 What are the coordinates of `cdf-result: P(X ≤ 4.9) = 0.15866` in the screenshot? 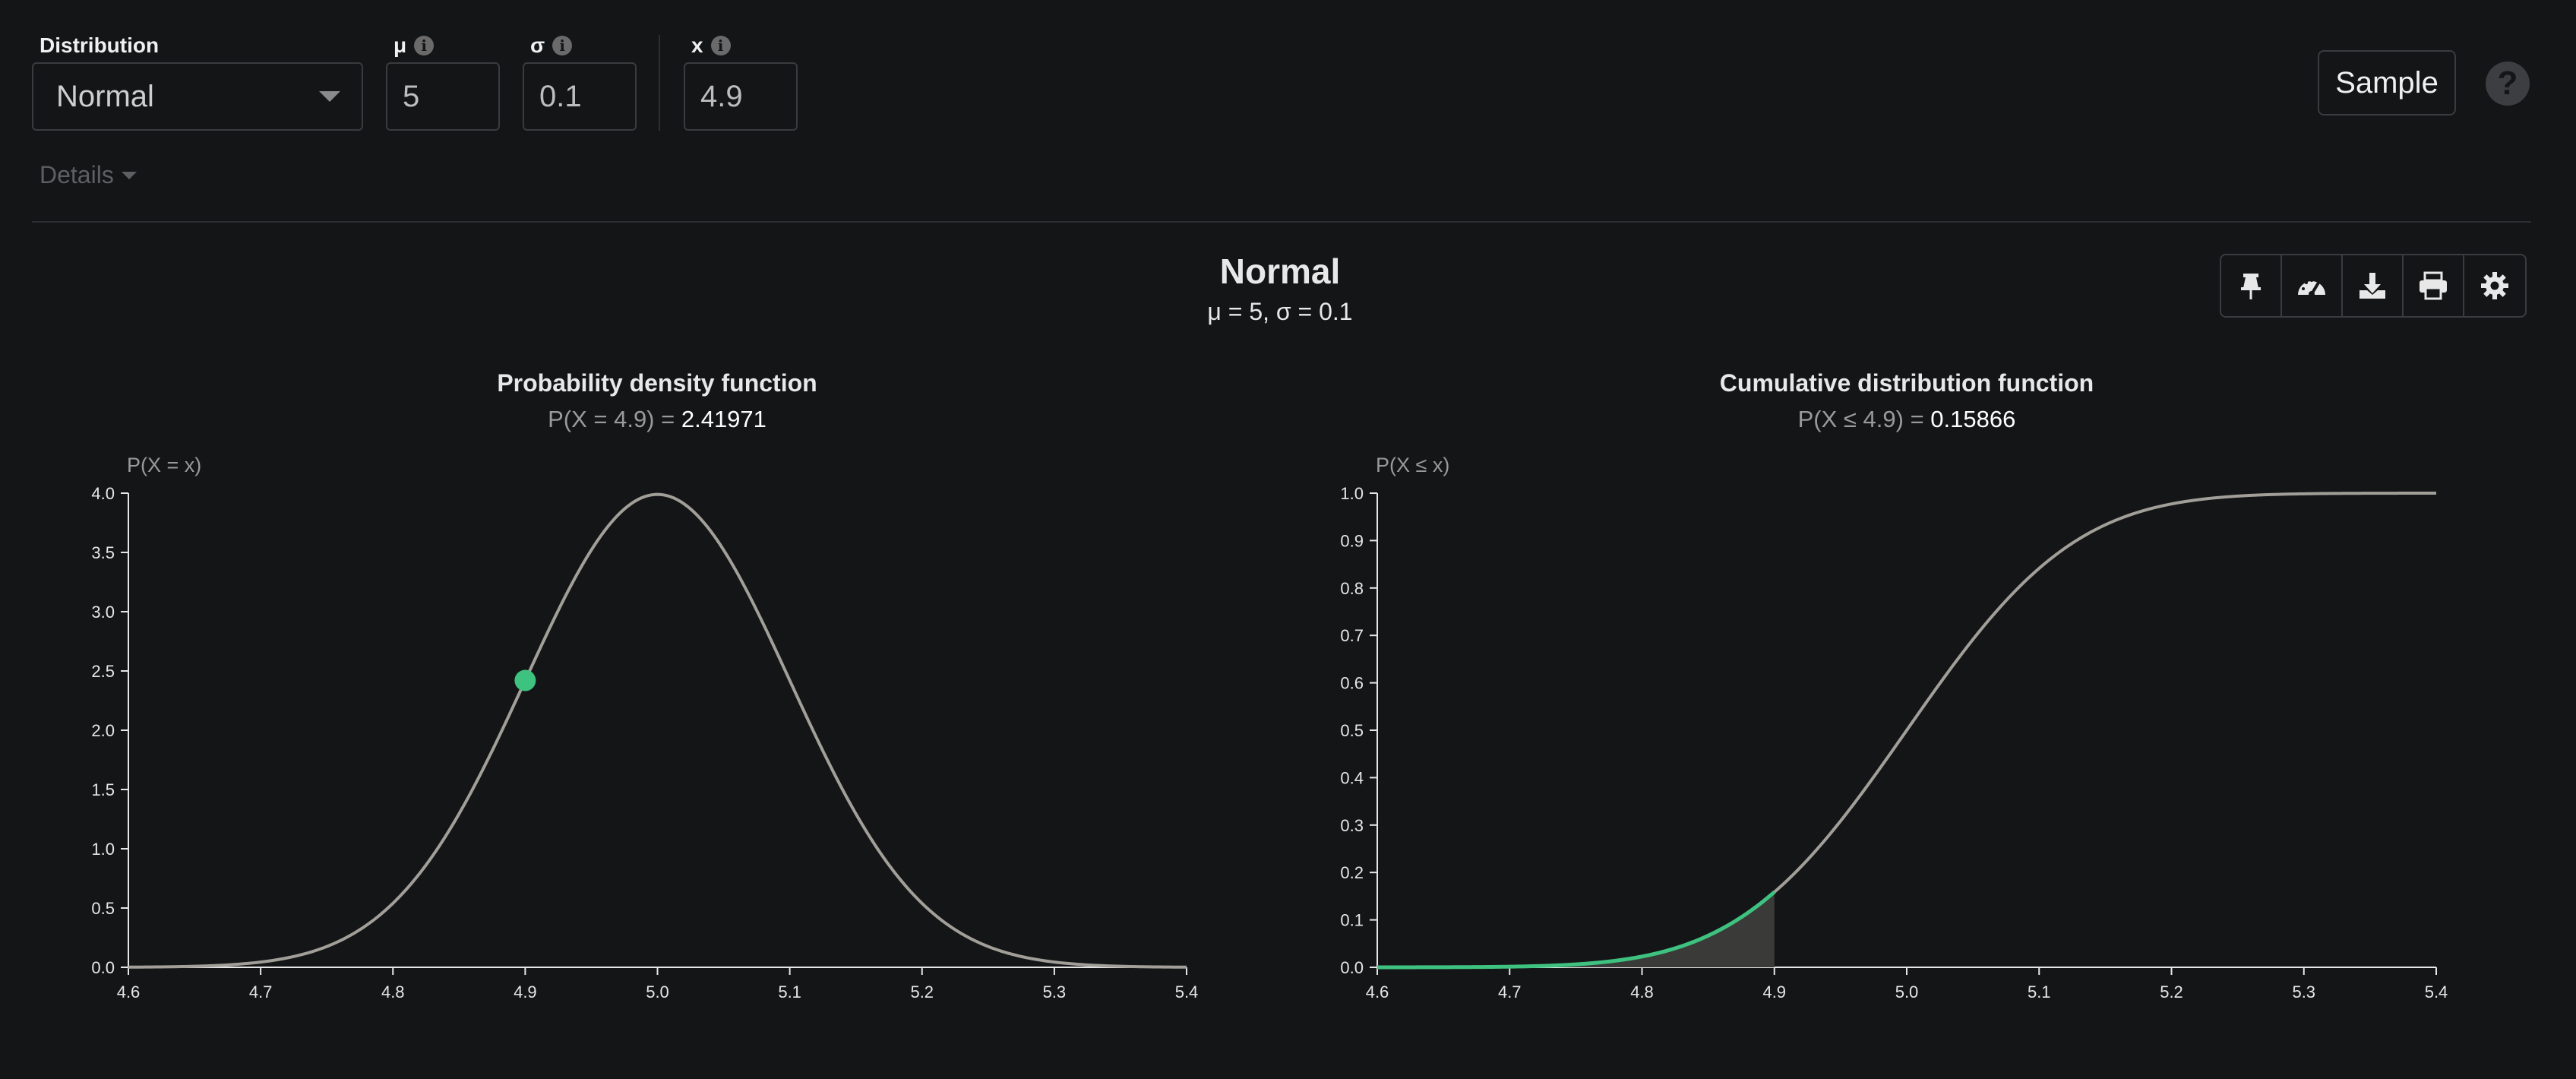 It's located at (1906, 419).